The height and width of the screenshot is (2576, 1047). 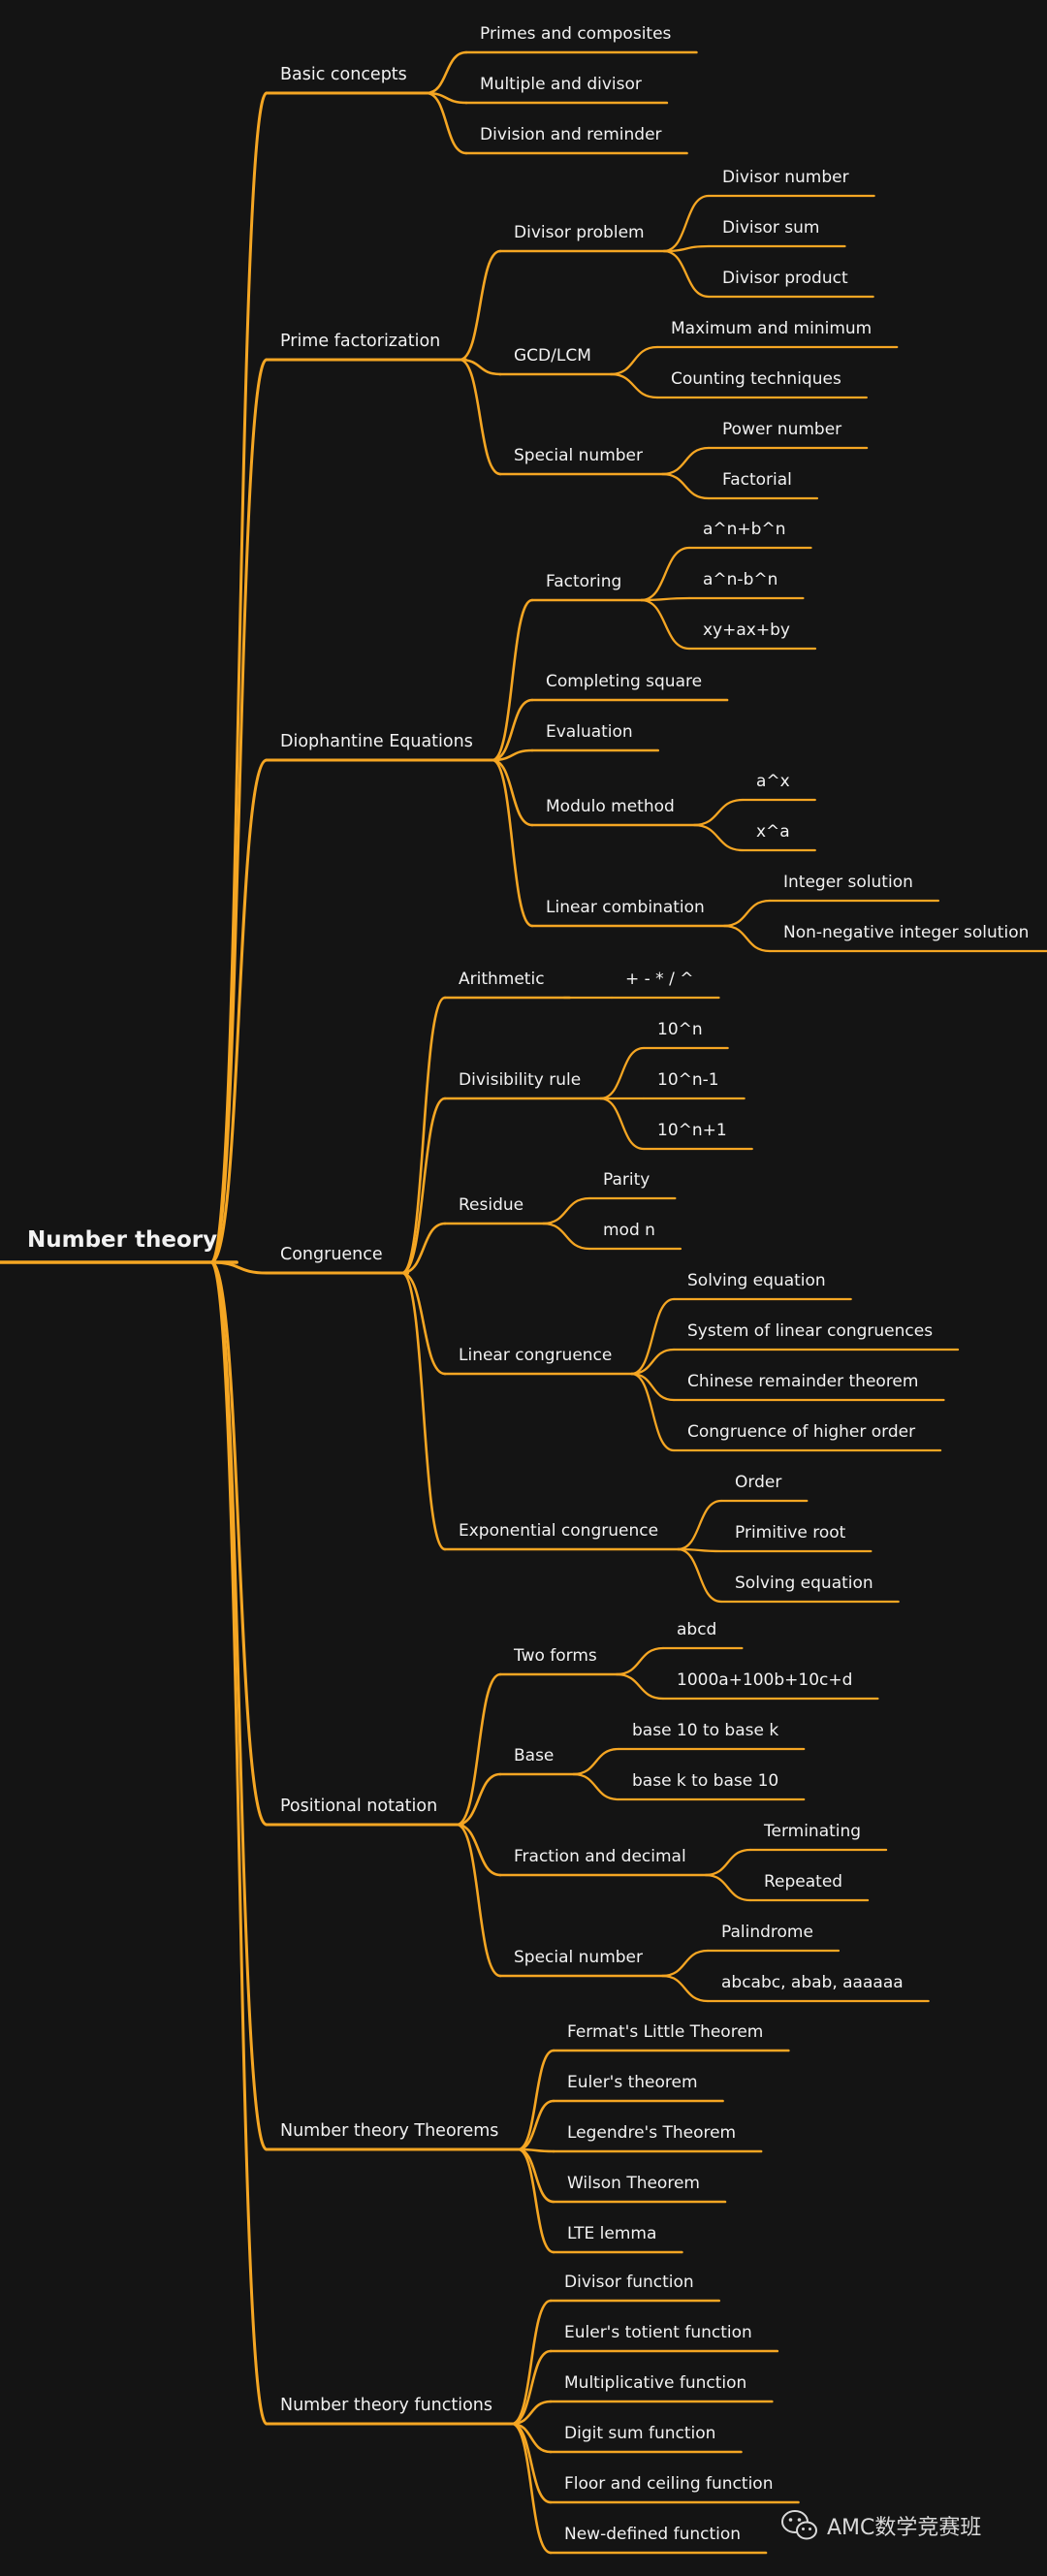 What do you see at coordinates (746, 630) in the screenshot?
I see `topic-xy-plus-ax-plus-by: xy+ax+by` at bounding box center [746, 630].